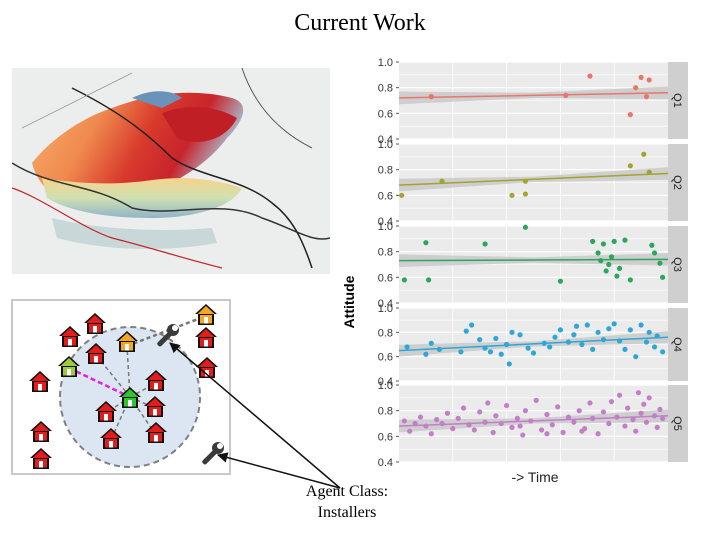 The width and height of the screenshot is (720, 540). What do you see at coordinates (533, 101) in the screenshot?
I see `facet-panel-q1: 1.0 0.8 0.6 0.4 Q1` at bounding box center [533, 101].